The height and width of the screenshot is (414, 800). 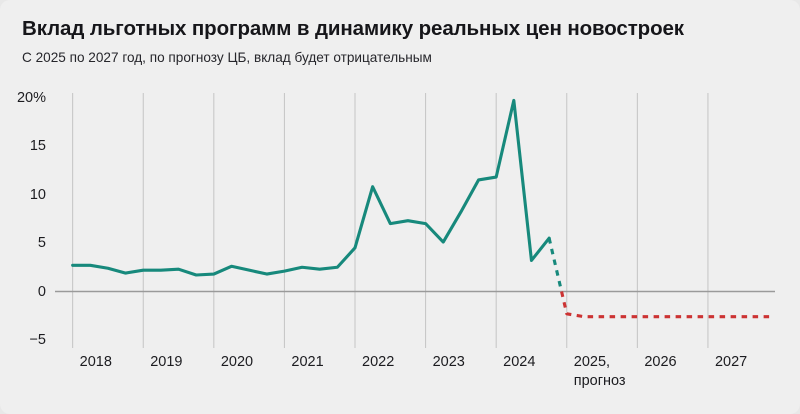 I want to click on x-axis-tick-label: 2023, so click(x=448, y=362).